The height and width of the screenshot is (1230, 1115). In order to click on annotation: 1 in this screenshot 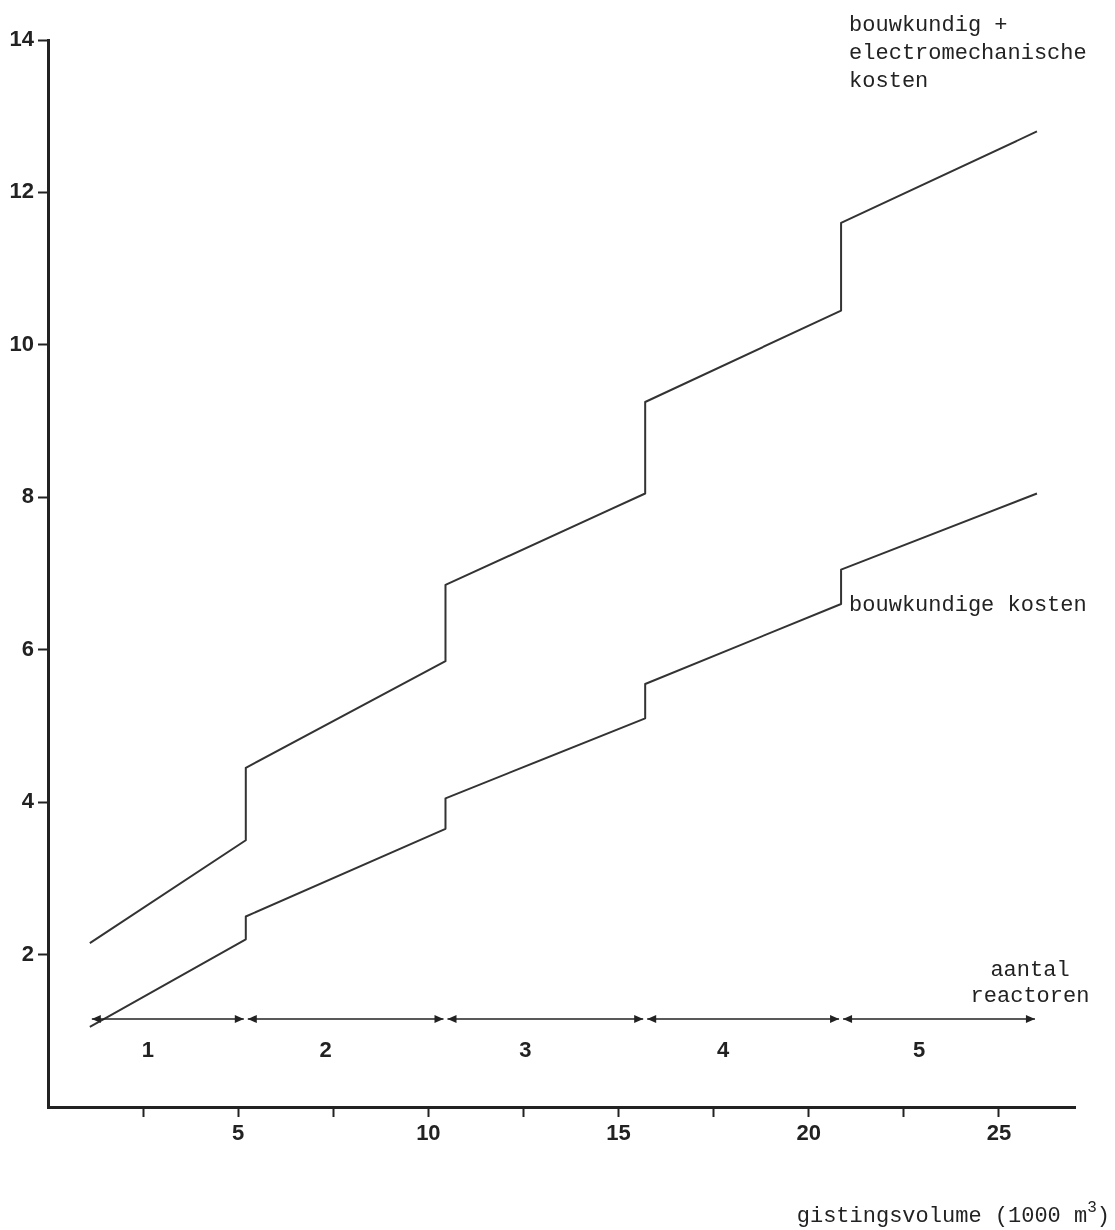, I will do `click(147, 1050)`.